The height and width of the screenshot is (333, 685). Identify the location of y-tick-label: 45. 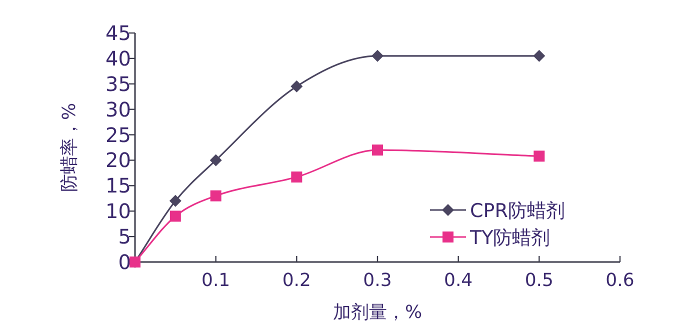
(118, 33).